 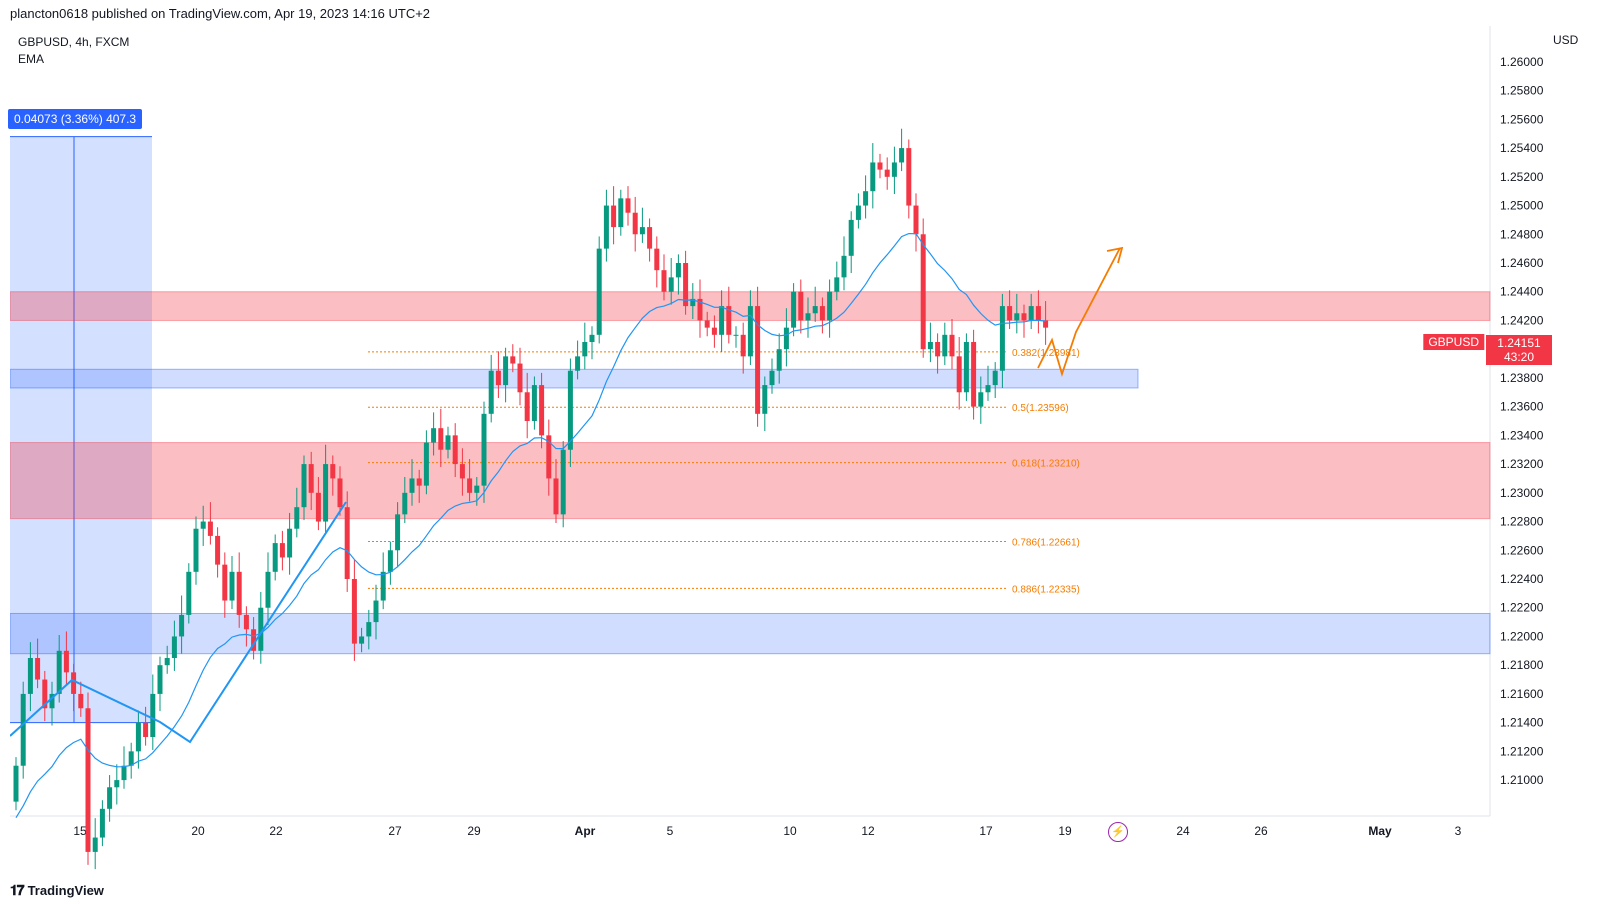 I want to click on symbol-legend: GBPUSD, 4h, FXCM EMA, so click(x=73, y=51).